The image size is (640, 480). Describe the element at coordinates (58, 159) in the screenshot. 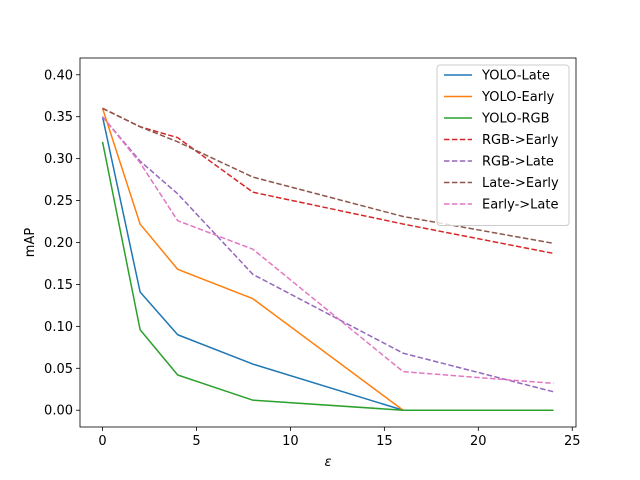

I see `y-tick-label: 0.30` at that location.